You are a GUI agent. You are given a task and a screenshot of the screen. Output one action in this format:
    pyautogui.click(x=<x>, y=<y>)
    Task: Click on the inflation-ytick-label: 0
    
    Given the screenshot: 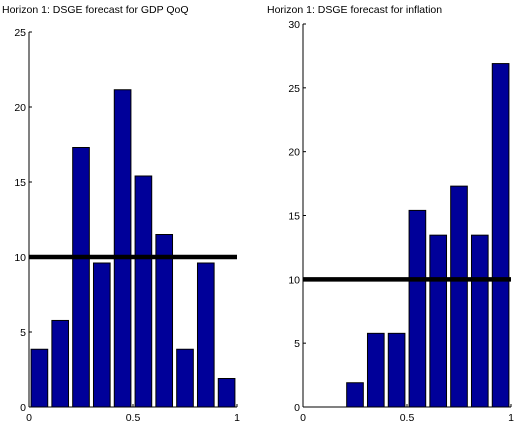 What is the action you would take?
    pyautogui.click(x=297, y=408)
    